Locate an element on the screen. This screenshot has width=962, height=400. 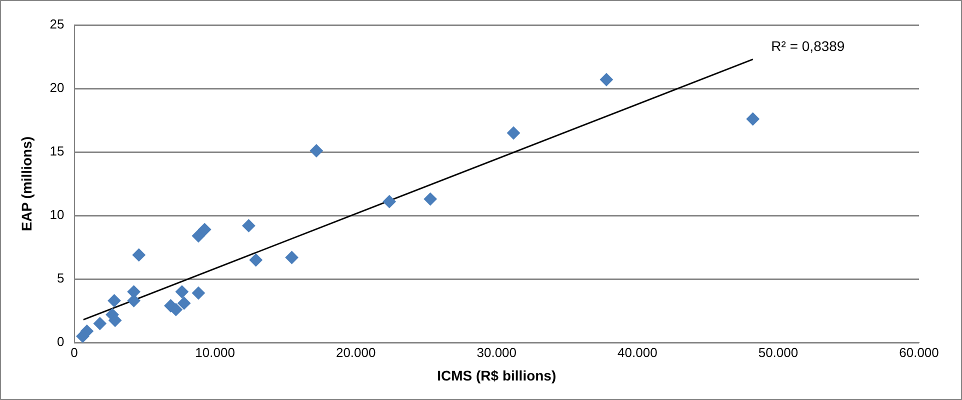
x-tick-label: 40.000 is located at coordinates (638, 352).